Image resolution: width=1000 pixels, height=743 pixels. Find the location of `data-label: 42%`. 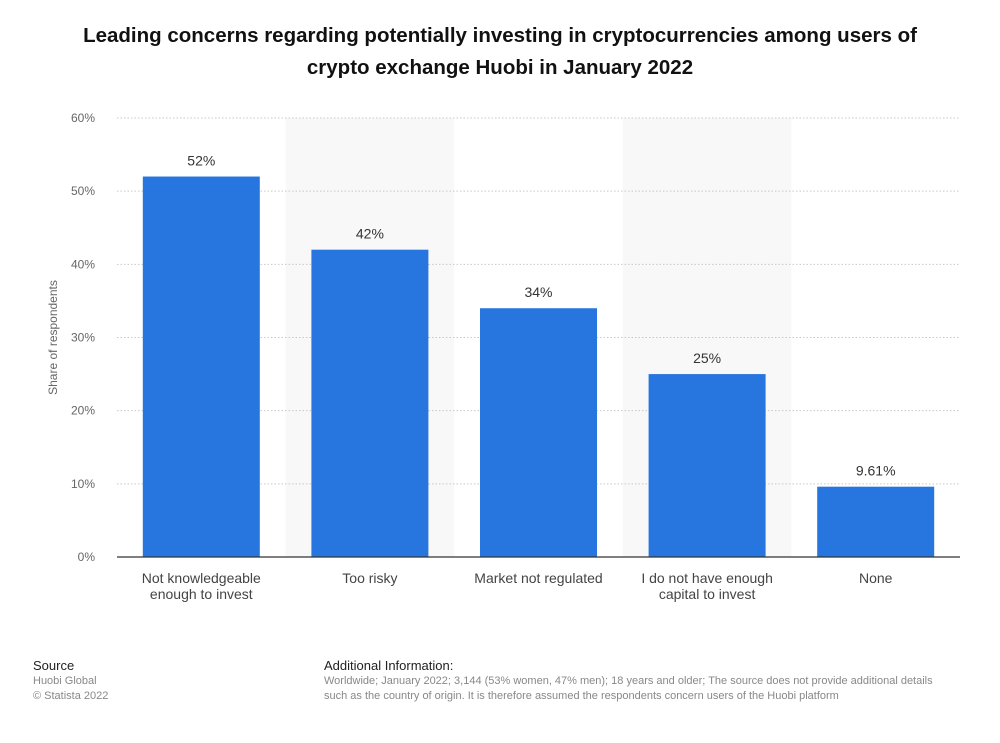

data-label: 42% is located at coordinates (370, 234).